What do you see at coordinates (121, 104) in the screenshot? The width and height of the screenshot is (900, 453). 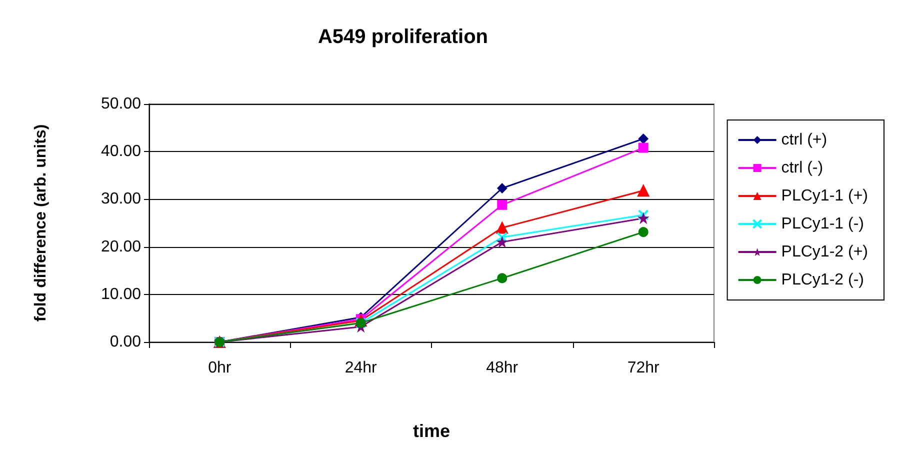 I see `y-tick-label: 50.00` at bounding box center [121, 104].